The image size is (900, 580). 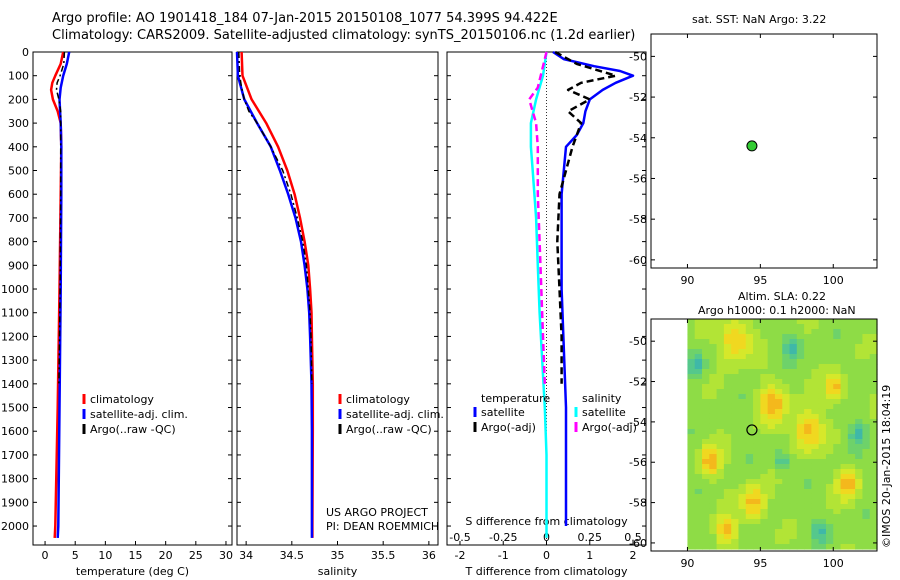 What do you see at coordinates (18, 171) in the screenshot?
I see `depth-tick-label: 500` at bounding box center [18, 171].